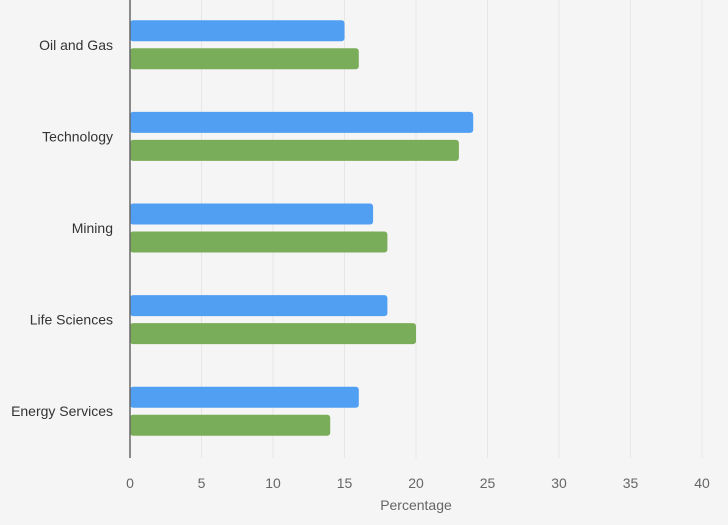  I want to click on x-tick-label: 30, so click(559, 483).